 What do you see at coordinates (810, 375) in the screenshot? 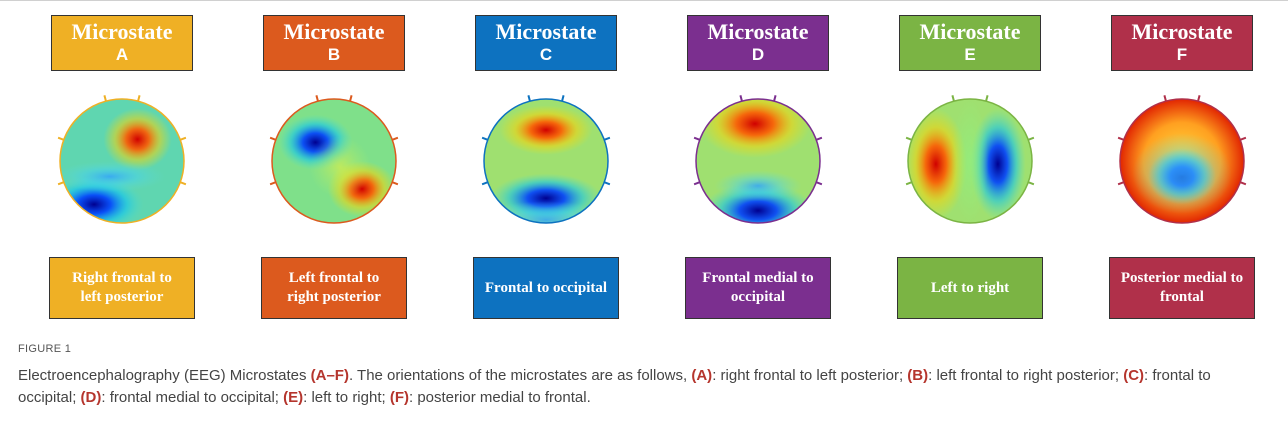
I see `caption-part: : right frontal to left posterior;` at bounding box center [810, 375].